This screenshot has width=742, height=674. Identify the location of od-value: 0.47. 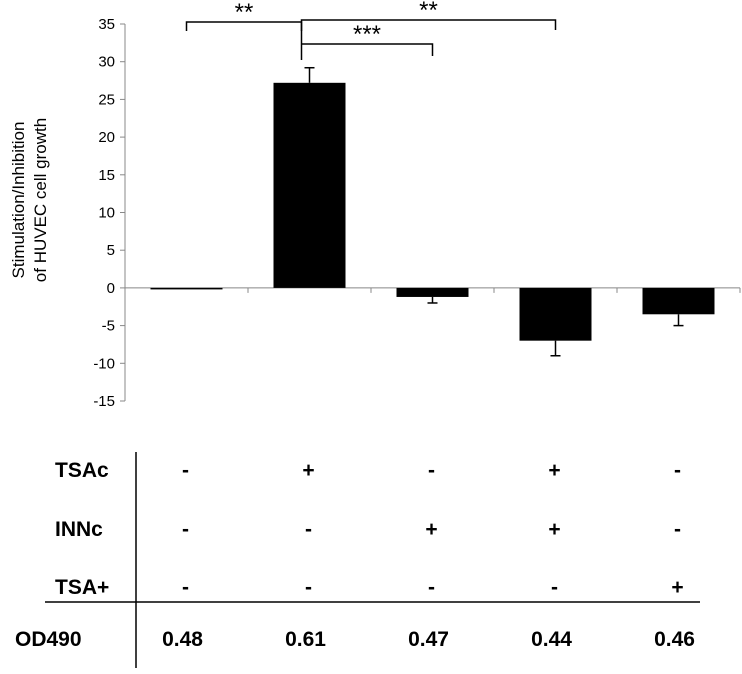
(428, 639).